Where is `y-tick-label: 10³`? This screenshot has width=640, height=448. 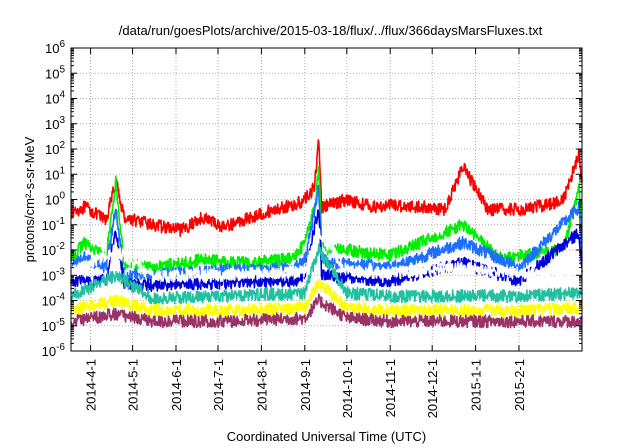
y-tick-label: 10³ is located at coordinates (55, 123).